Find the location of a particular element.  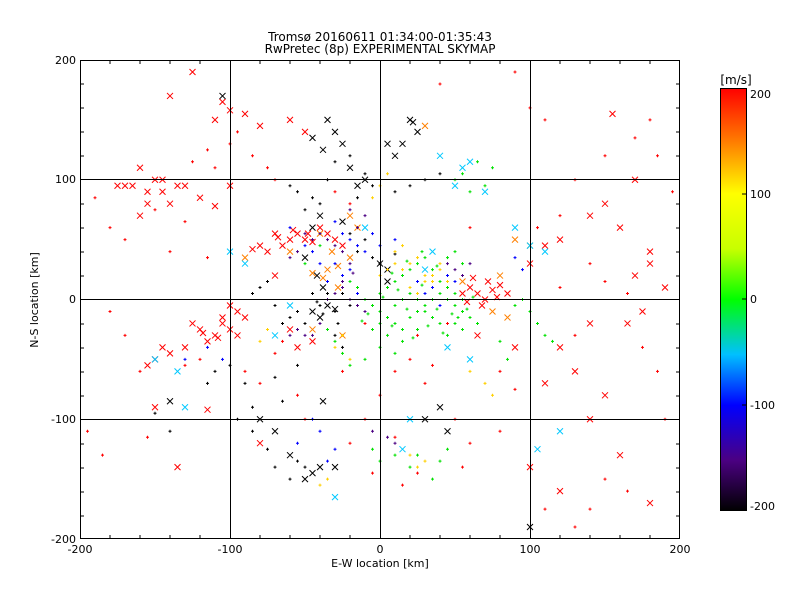

y-tick-label: -100 is located at coordinates (63, 419).